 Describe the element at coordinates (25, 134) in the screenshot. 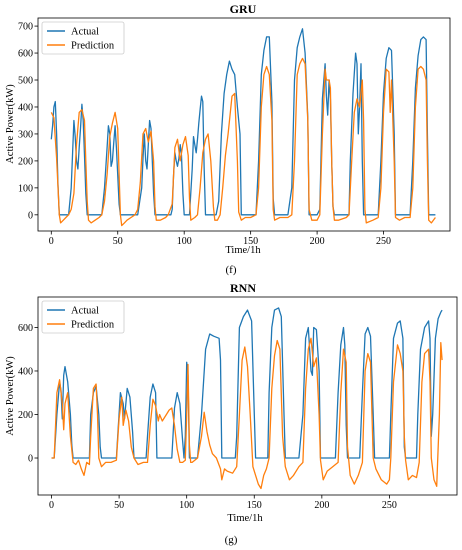

I see `y-tick-label: 300` at that location.